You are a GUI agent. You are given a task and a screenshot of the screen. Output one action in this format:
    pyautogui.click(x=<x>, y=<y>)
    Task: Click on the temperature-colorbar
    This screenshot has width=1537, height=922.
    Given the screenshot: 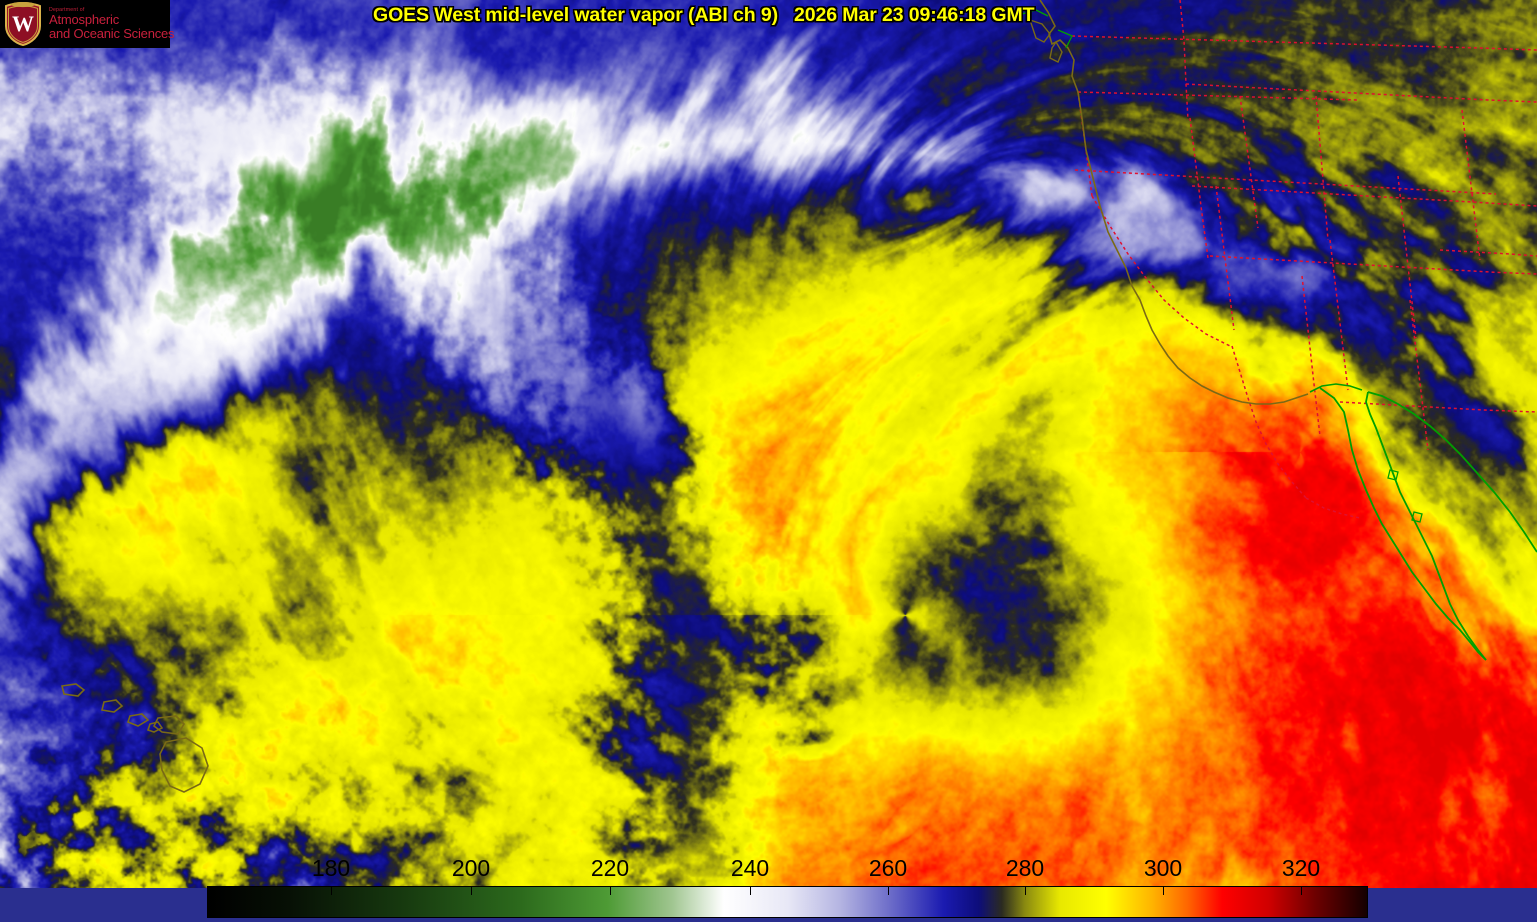 What is the action you would take?
    pyautogui.click(x=787, y=902)
    